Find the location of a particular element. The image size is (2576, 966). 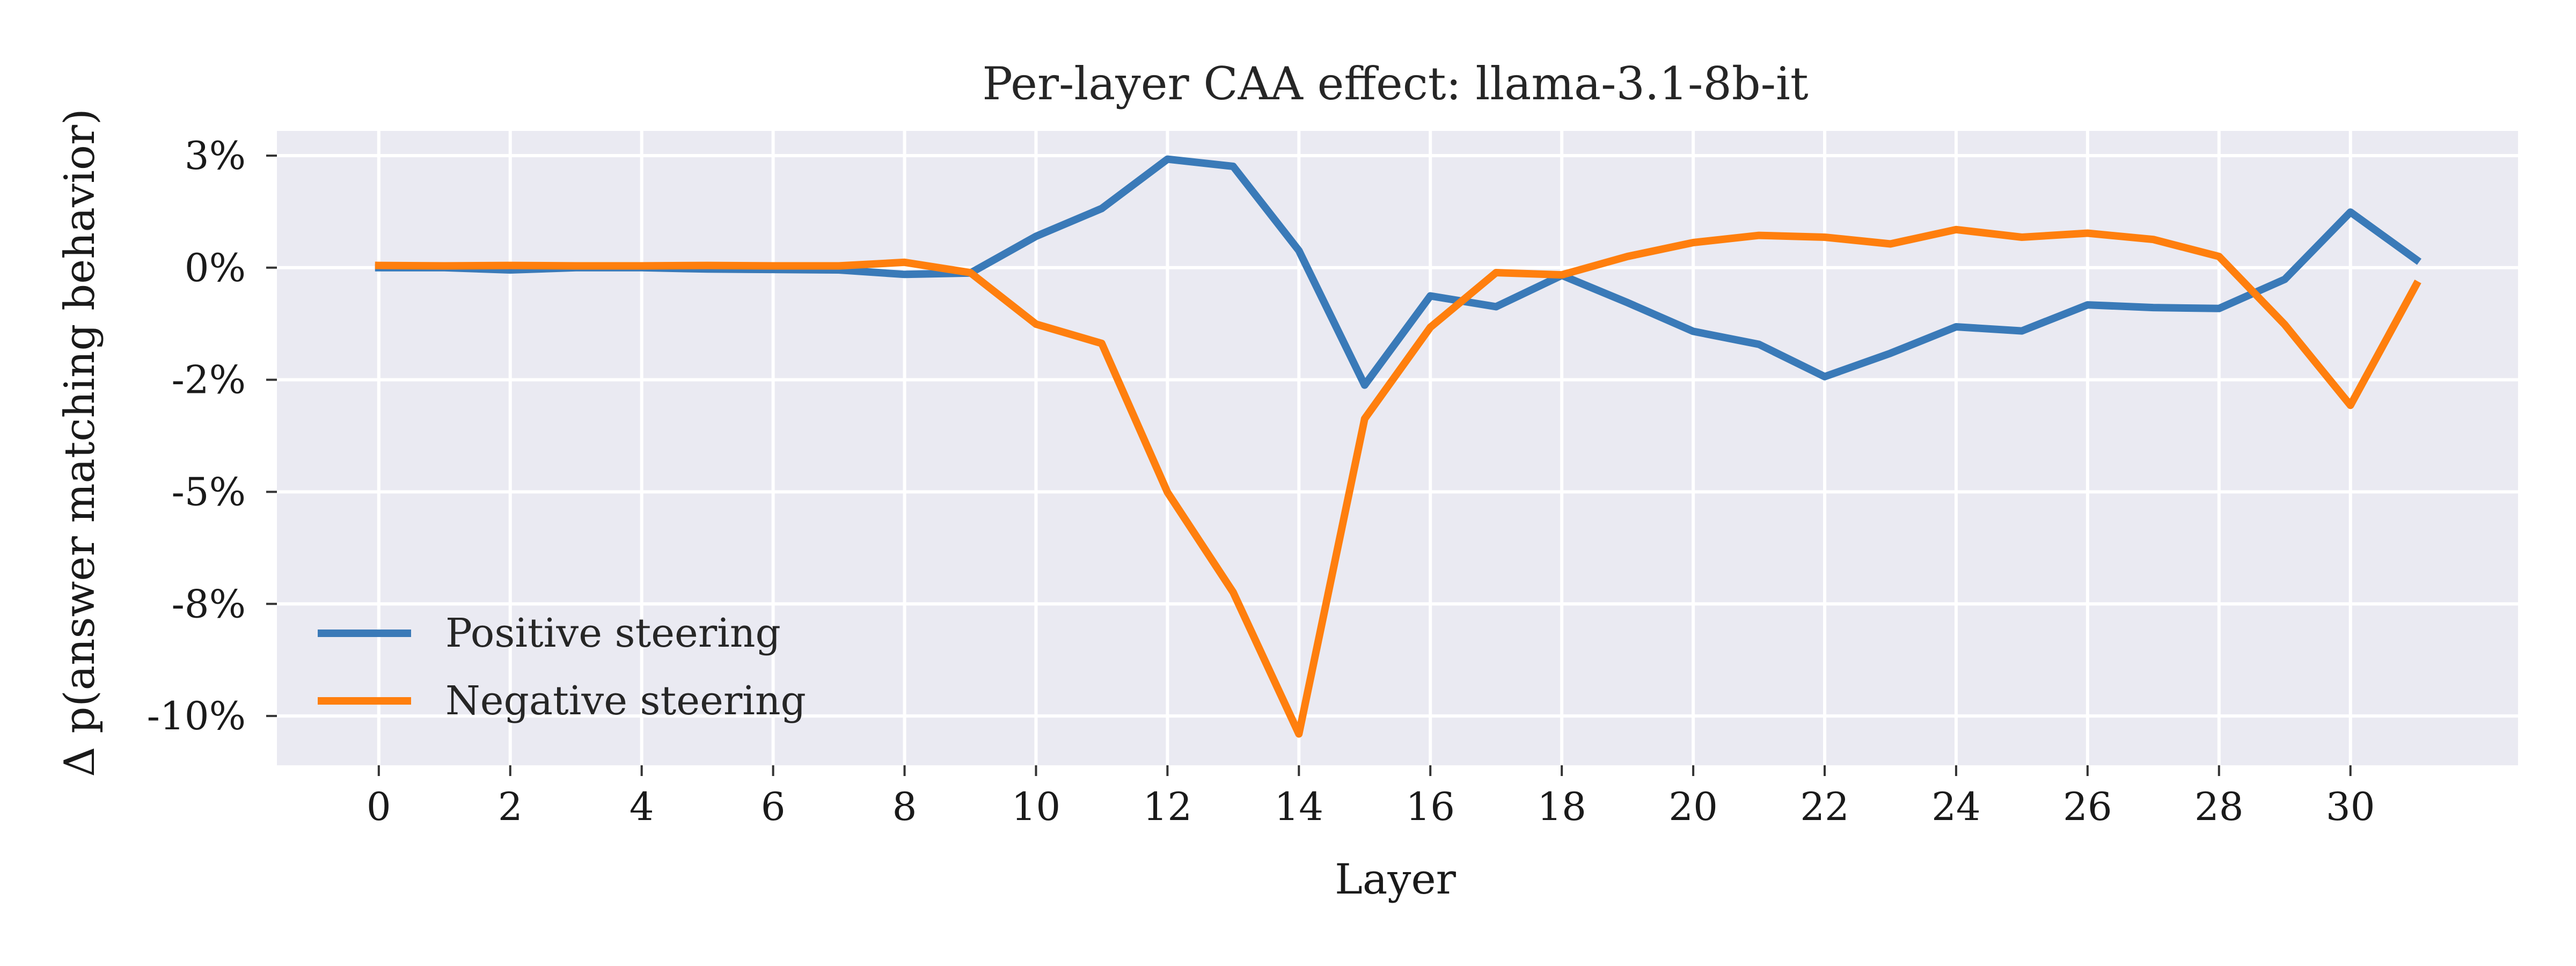

x-tick-label: 10 is located at coordinates (1036, 806).